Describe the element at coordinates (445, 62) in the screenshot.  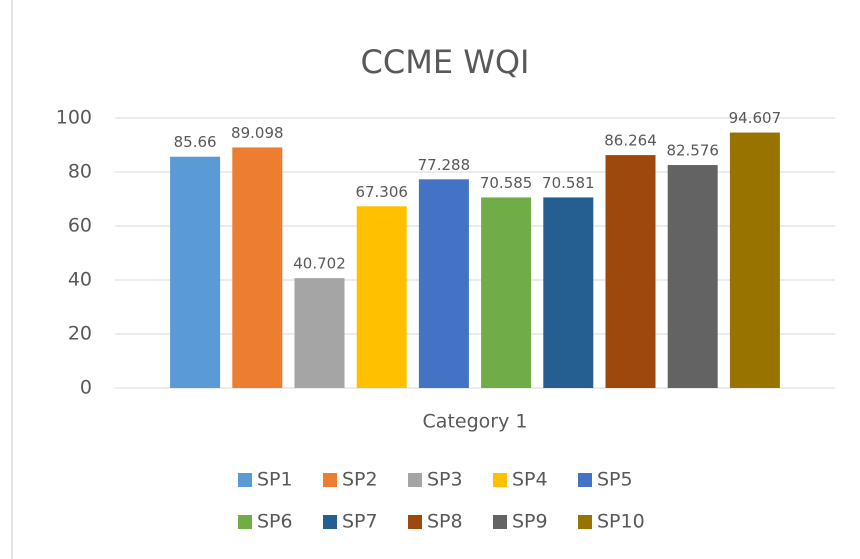
I see `chart-title: CCME WQI` at that location.